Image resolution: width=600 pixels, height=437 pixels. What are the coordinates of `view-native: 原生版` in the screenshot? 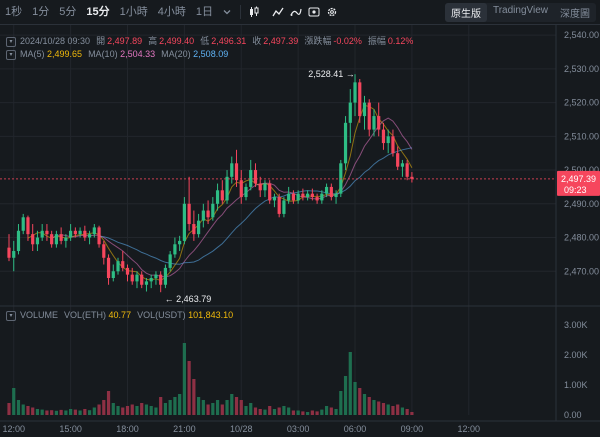 It's located at (465, 12).